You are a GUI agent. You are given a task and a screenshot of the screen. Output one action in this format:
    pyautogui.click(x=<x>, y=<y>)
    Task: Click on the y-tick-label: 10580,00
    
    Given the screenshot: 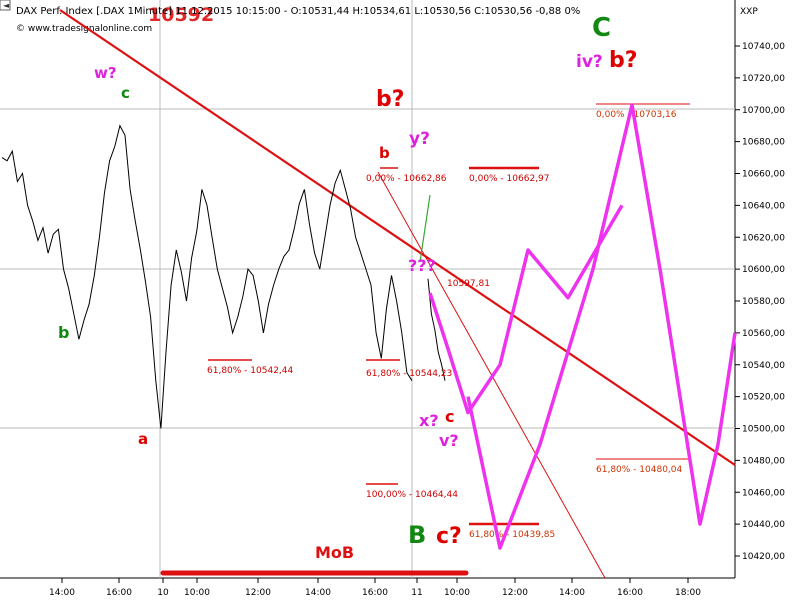 What is the action you would take?
    pyautogui.click(x=763, y=302)
    